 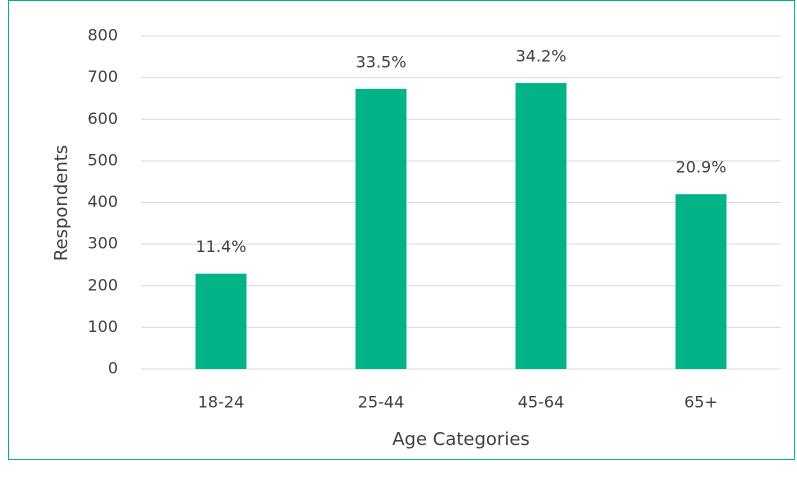 What do you see at coordinates (102, 35) in the screenshot?
I see `y-tick-label: 800` at bounding box center [102, 35].